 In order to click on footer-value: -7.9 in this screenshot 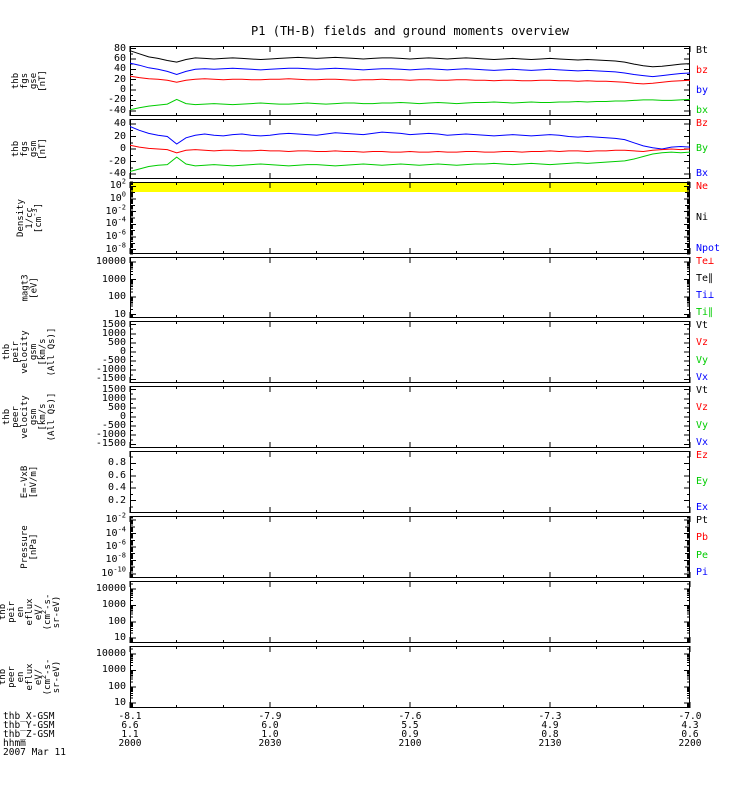, I will do `click(270, 716)`.